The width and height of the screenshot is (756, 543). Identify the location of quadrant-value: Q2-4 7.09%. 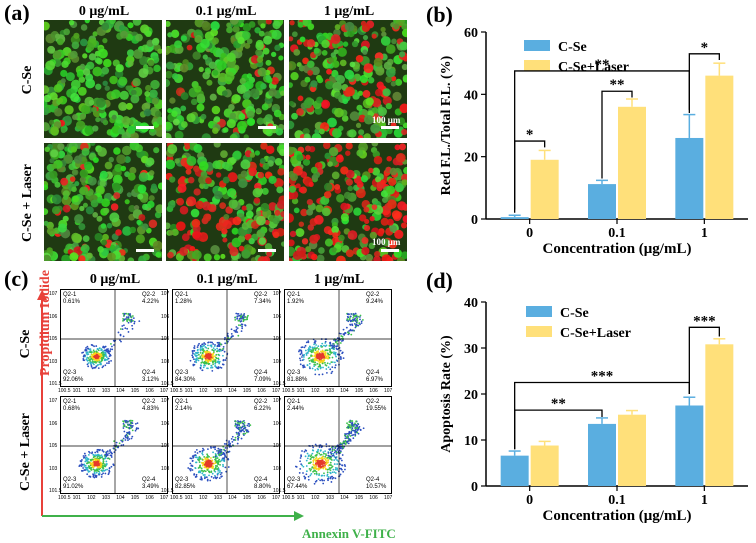
(263, 376).